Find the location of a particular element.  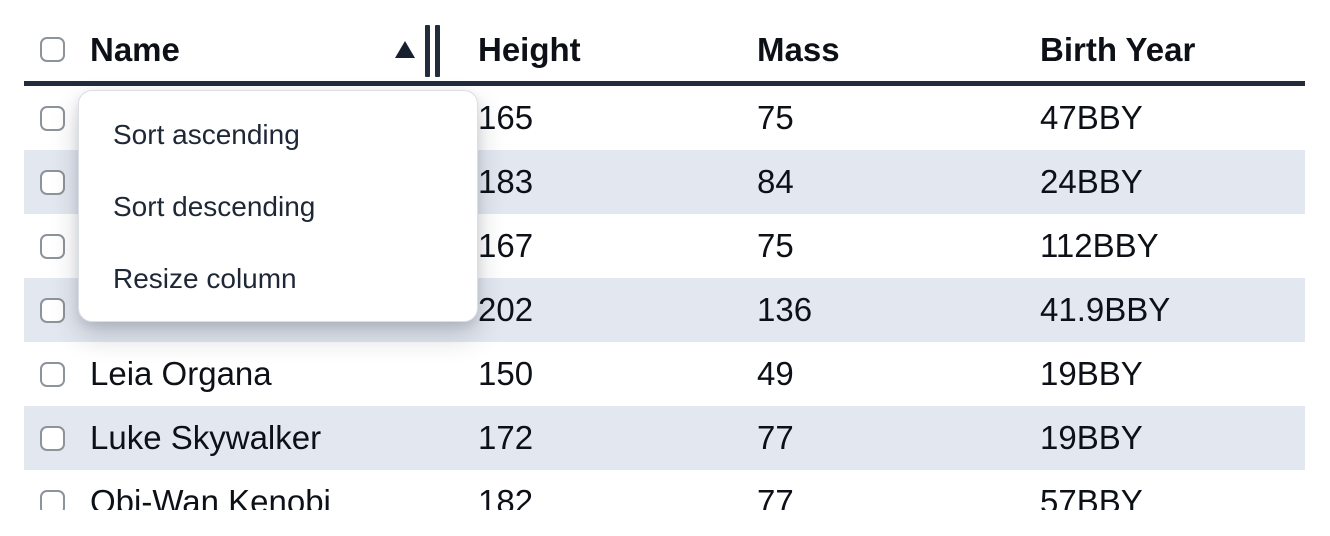

cell-birth-year: 112BBY is located at coordinates (1099, 245).